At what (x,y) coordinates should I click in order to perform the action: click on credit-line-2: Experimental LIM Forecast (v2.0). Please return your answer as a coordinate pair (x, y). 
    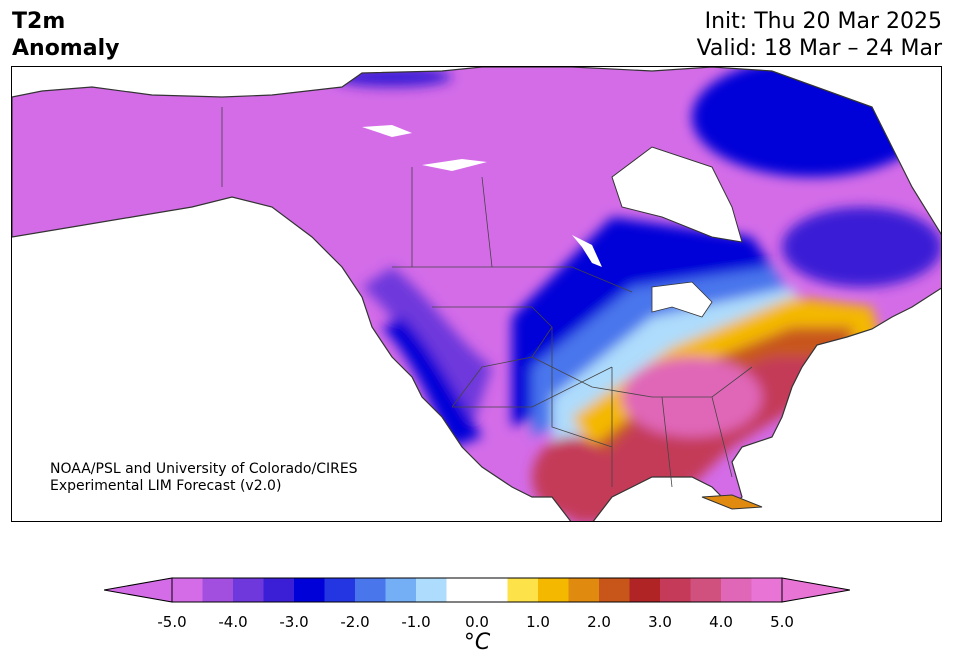
    Looking at the image, I should click on (166, 486).